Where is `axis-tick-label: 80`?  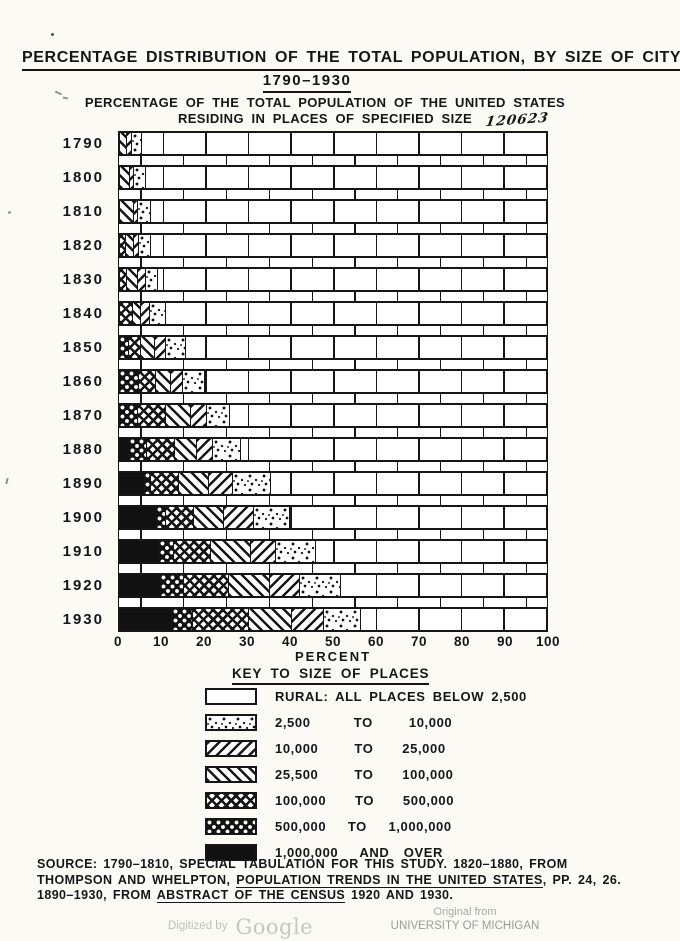 axis-tick-label: 80 is located at coordinates (462, 641).